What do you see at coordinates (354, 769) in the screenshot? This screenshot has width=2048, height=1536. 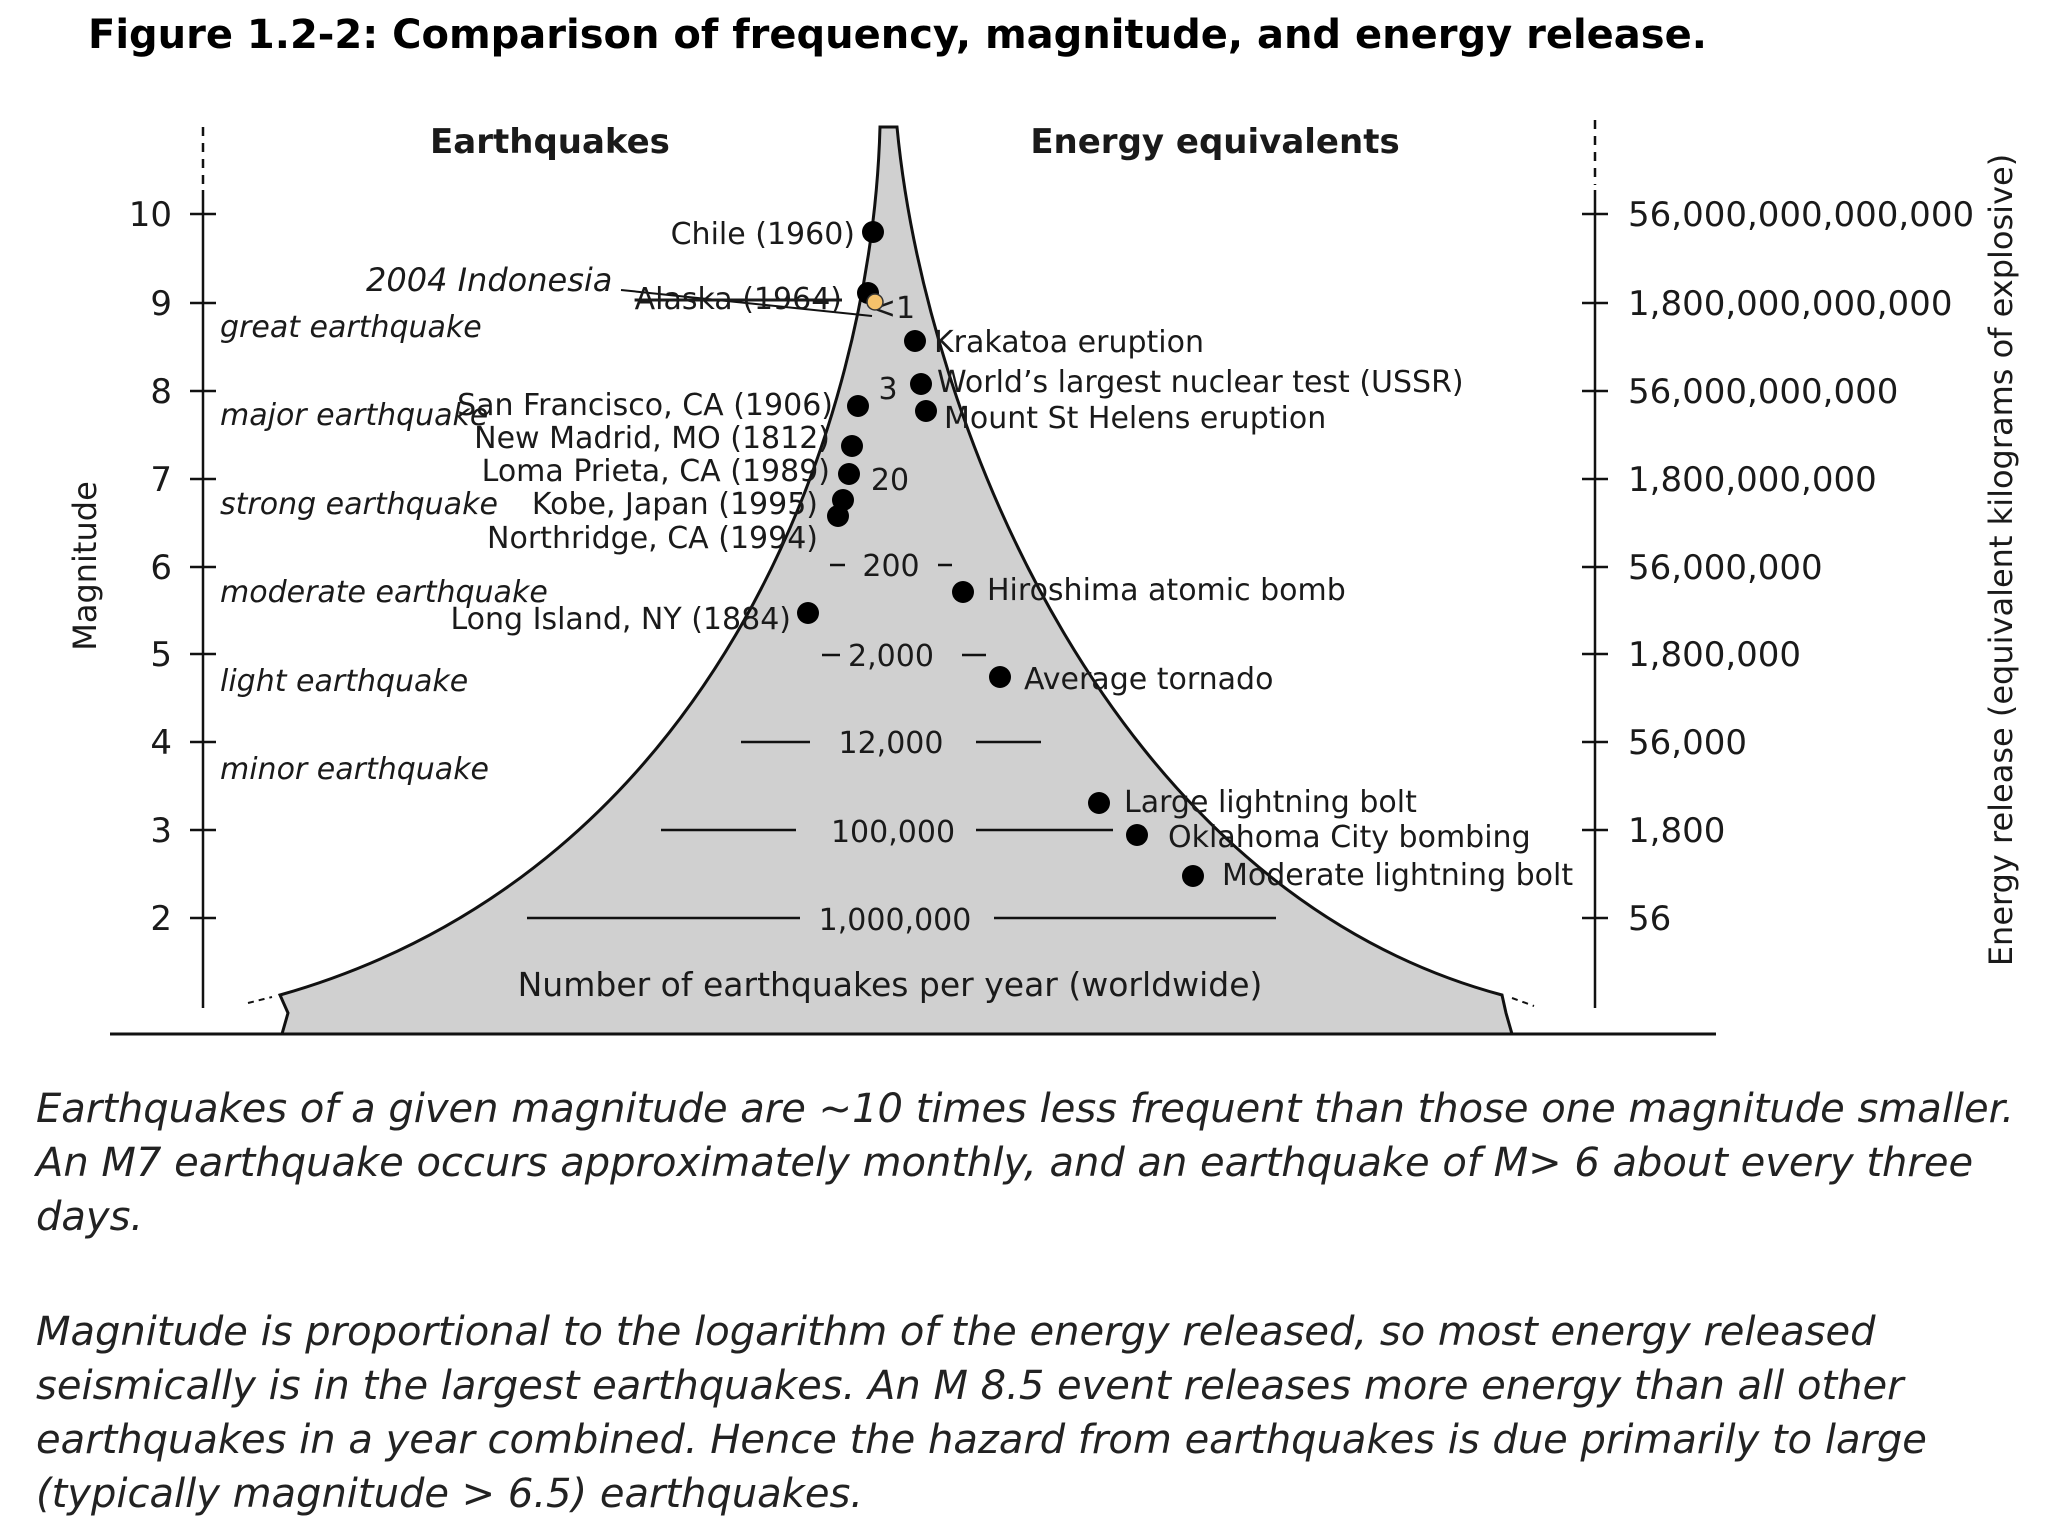 I see `category-label: minor earthquake` at bounding box center [354, 769].